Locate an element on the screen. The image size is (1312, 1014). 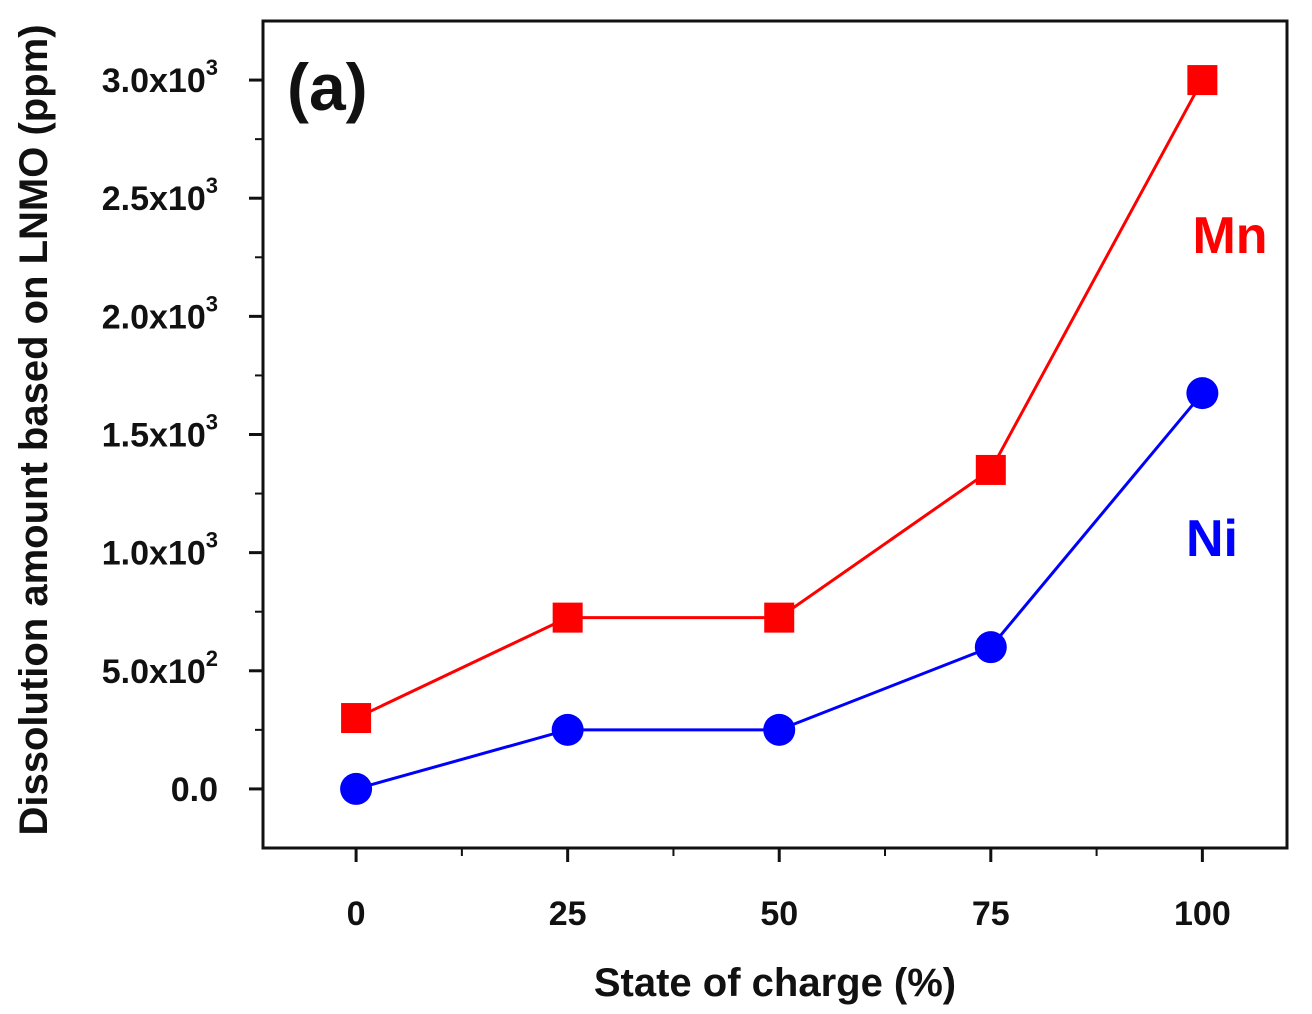
y-tick-label: 5.0x10² is located at coordinates (160, 668).